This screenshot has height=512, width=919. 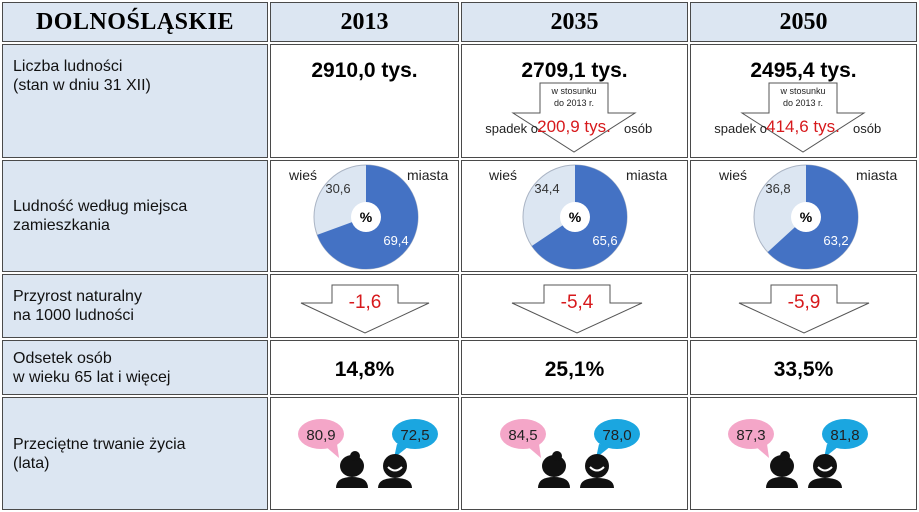 What do you see at coordinates (616, 435) in the screenshot?
I see `men-life-expectancy: 78,0` at bounding box center [616, 435].